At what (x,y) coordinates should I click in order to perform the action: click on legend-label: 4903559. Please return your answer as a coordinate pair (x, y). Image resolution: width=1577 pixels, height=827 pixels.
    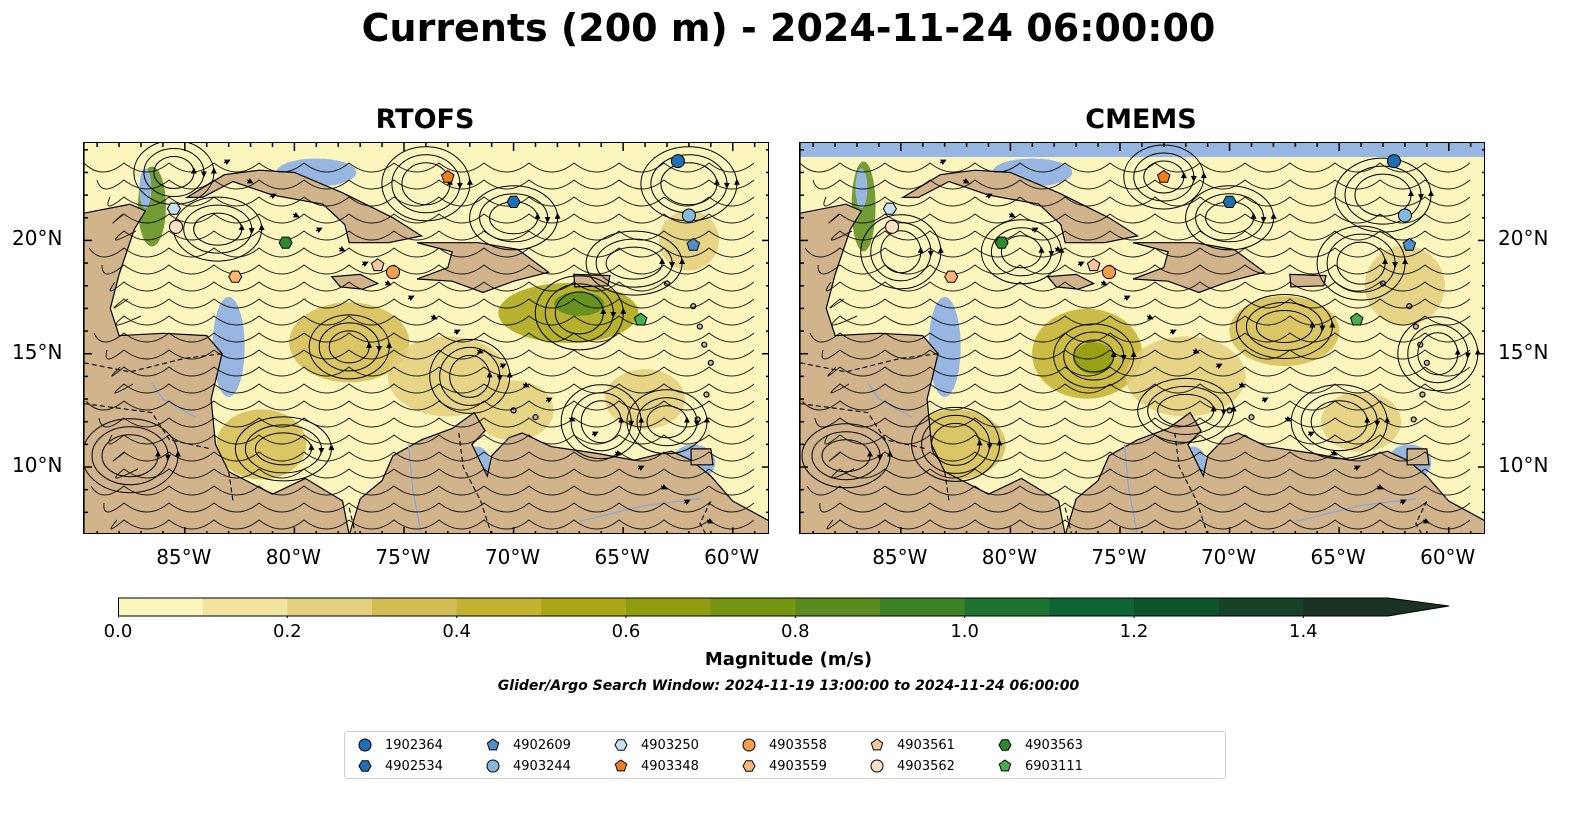
    Looking at the image, I should click on (798, 766).